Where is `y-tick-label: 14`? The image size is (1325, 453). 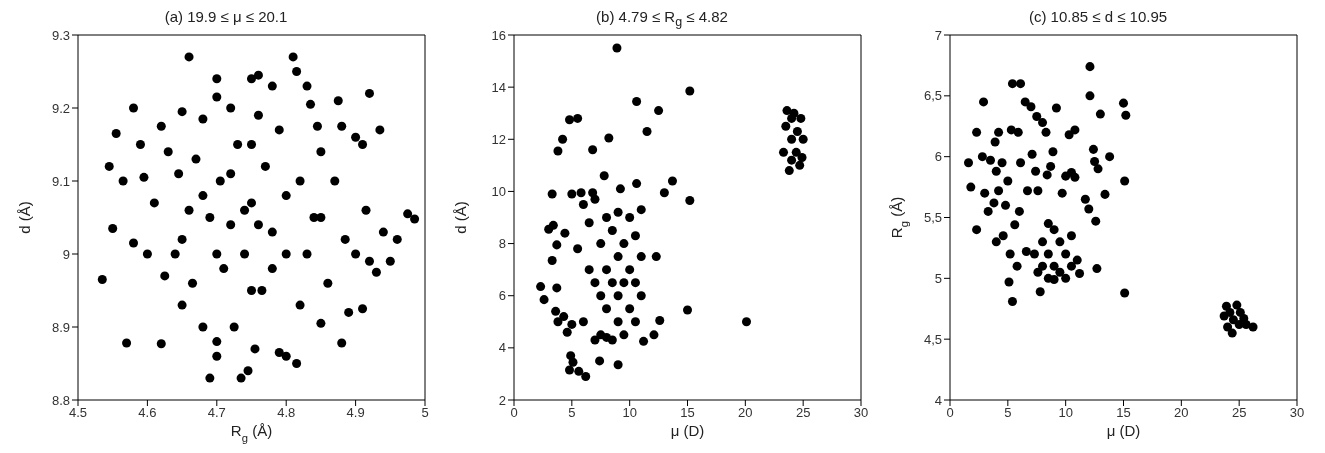
y-tick-label: 14 is located at coordinates (498, 87).